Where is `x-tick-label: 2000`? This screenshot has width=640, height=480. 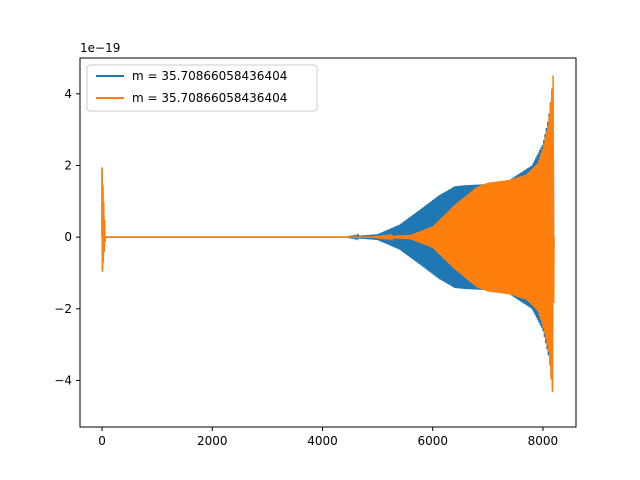
x-tick-label: 2000 is located at coordinates (212, 441).